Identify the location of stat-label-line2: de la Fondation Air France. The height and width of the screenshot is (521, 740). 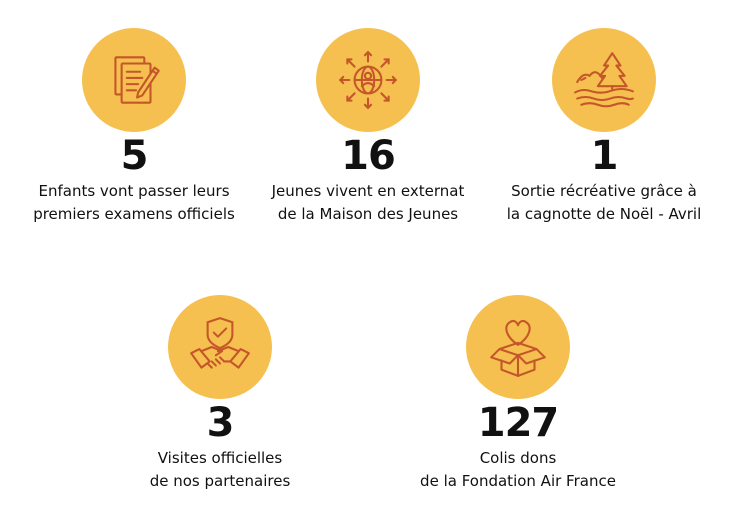
(518, 481).